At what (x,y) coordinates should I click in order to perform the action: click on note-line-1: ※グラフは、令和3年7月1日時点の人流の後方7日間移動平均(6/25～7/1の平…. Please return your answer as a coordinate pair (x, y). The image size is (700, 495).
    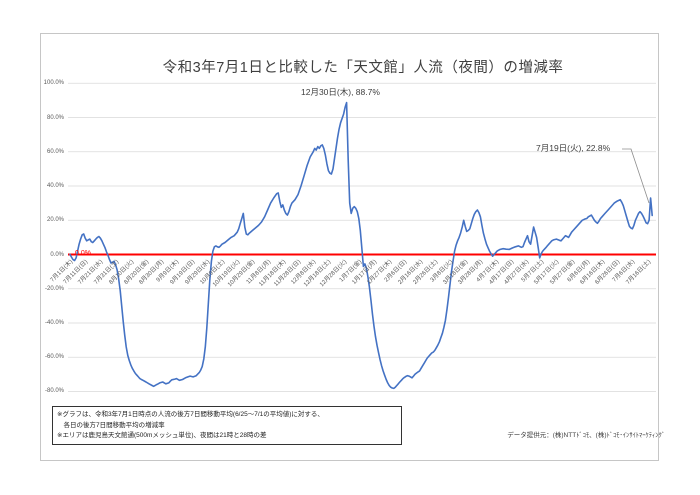
    Looking at the image, I should click on (190, 414).